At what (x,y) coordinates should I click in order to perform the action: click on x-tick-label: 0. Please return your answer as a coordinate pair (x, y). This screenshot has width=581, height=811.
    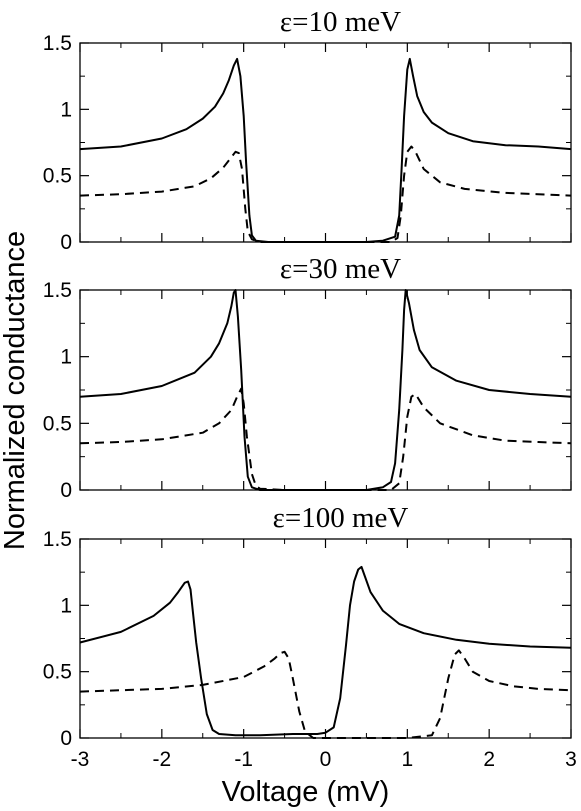
    Looking at the image, I should click on (326, 759).